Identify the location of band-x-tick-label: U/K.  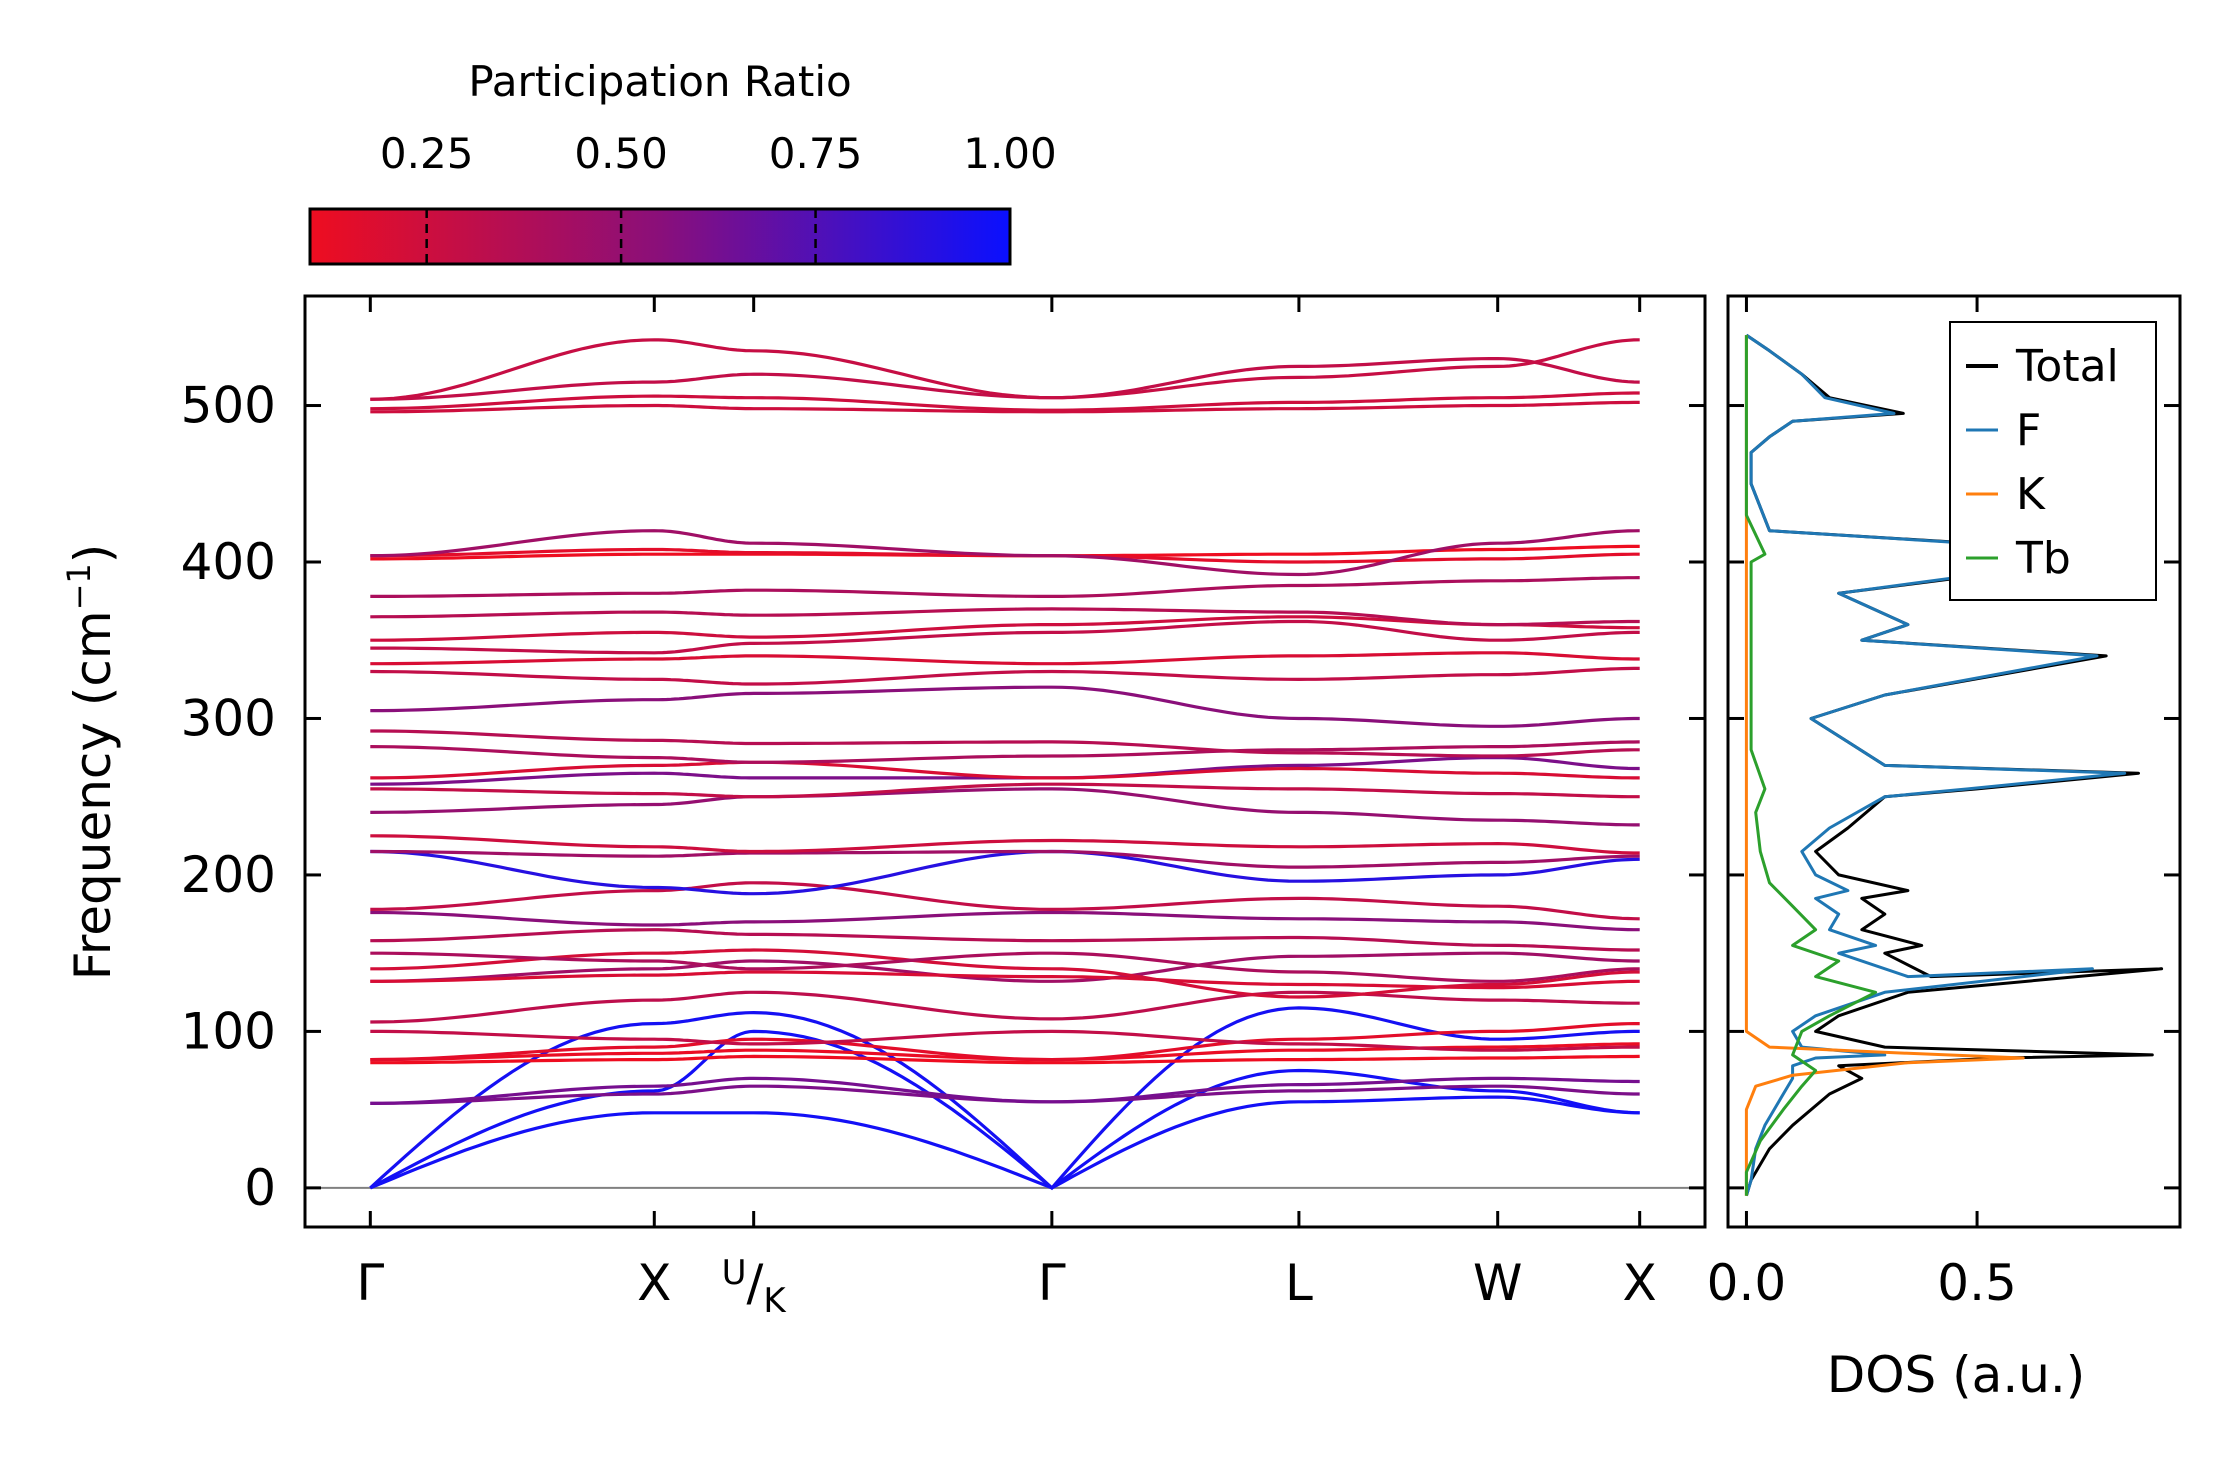
(755, 1287).